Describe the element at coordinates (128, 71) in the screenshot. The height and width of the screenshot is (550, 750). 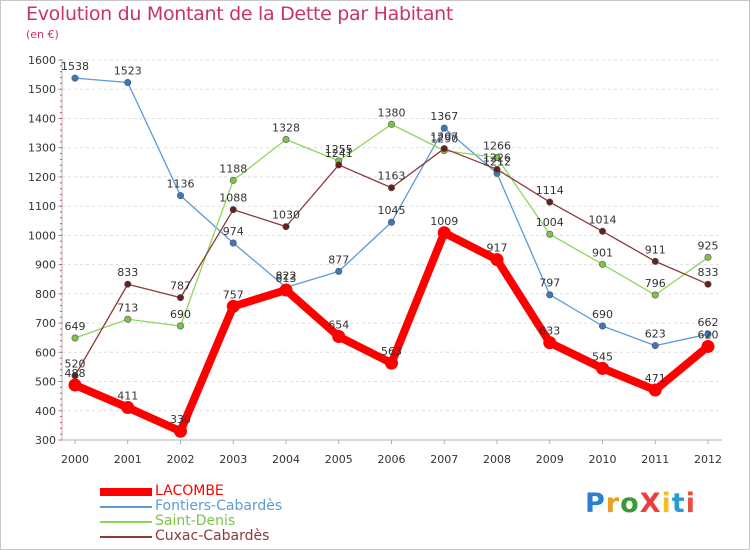
I see `data-label-fontiers-cabard-s: 1523` at that location.